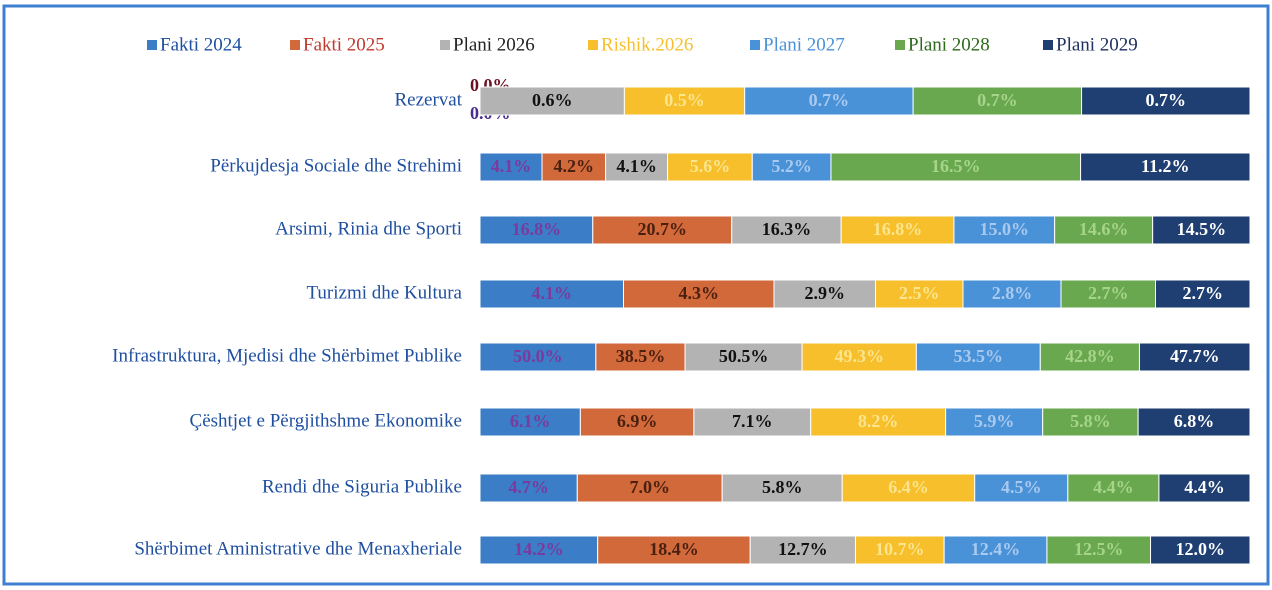 The height and width of the screenshot is (590, 1272). What do you see at coordinates (804, 44) in the screenshot?
I see `legend-label: Plani 2027` at bounding box center [804, 44].